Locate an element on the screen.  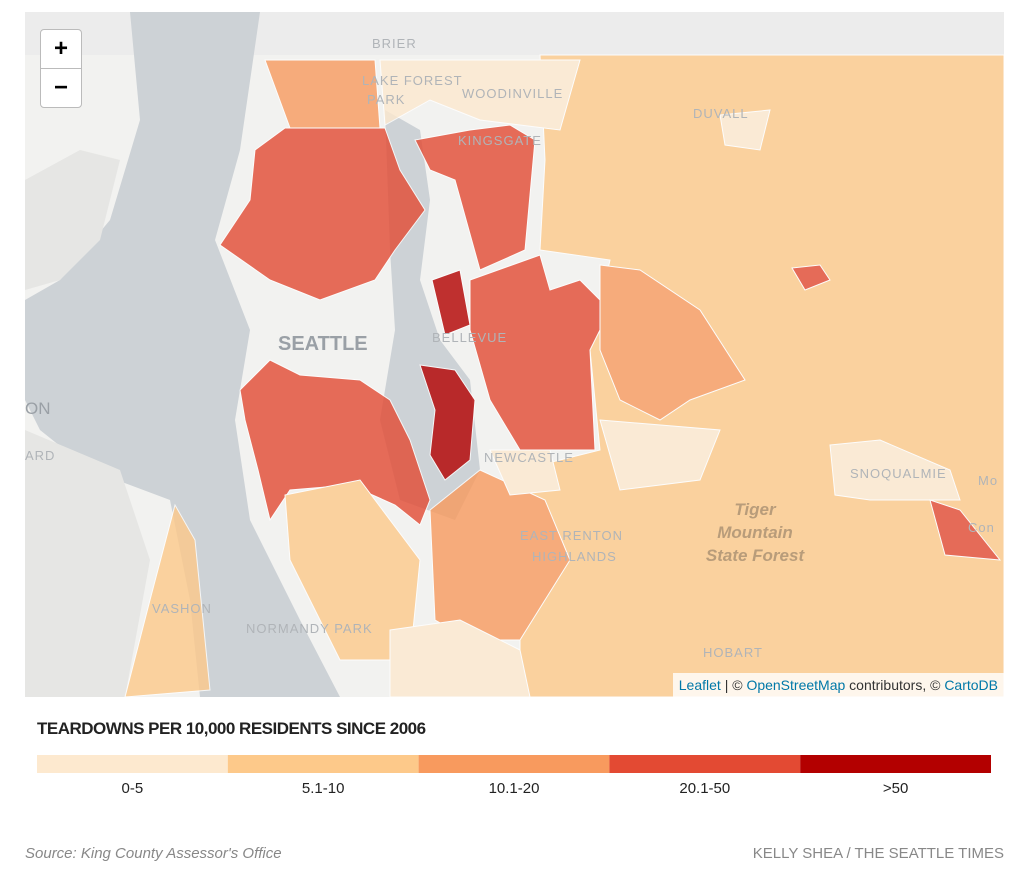
map-label: Mo is located at coordinates (988, 480).